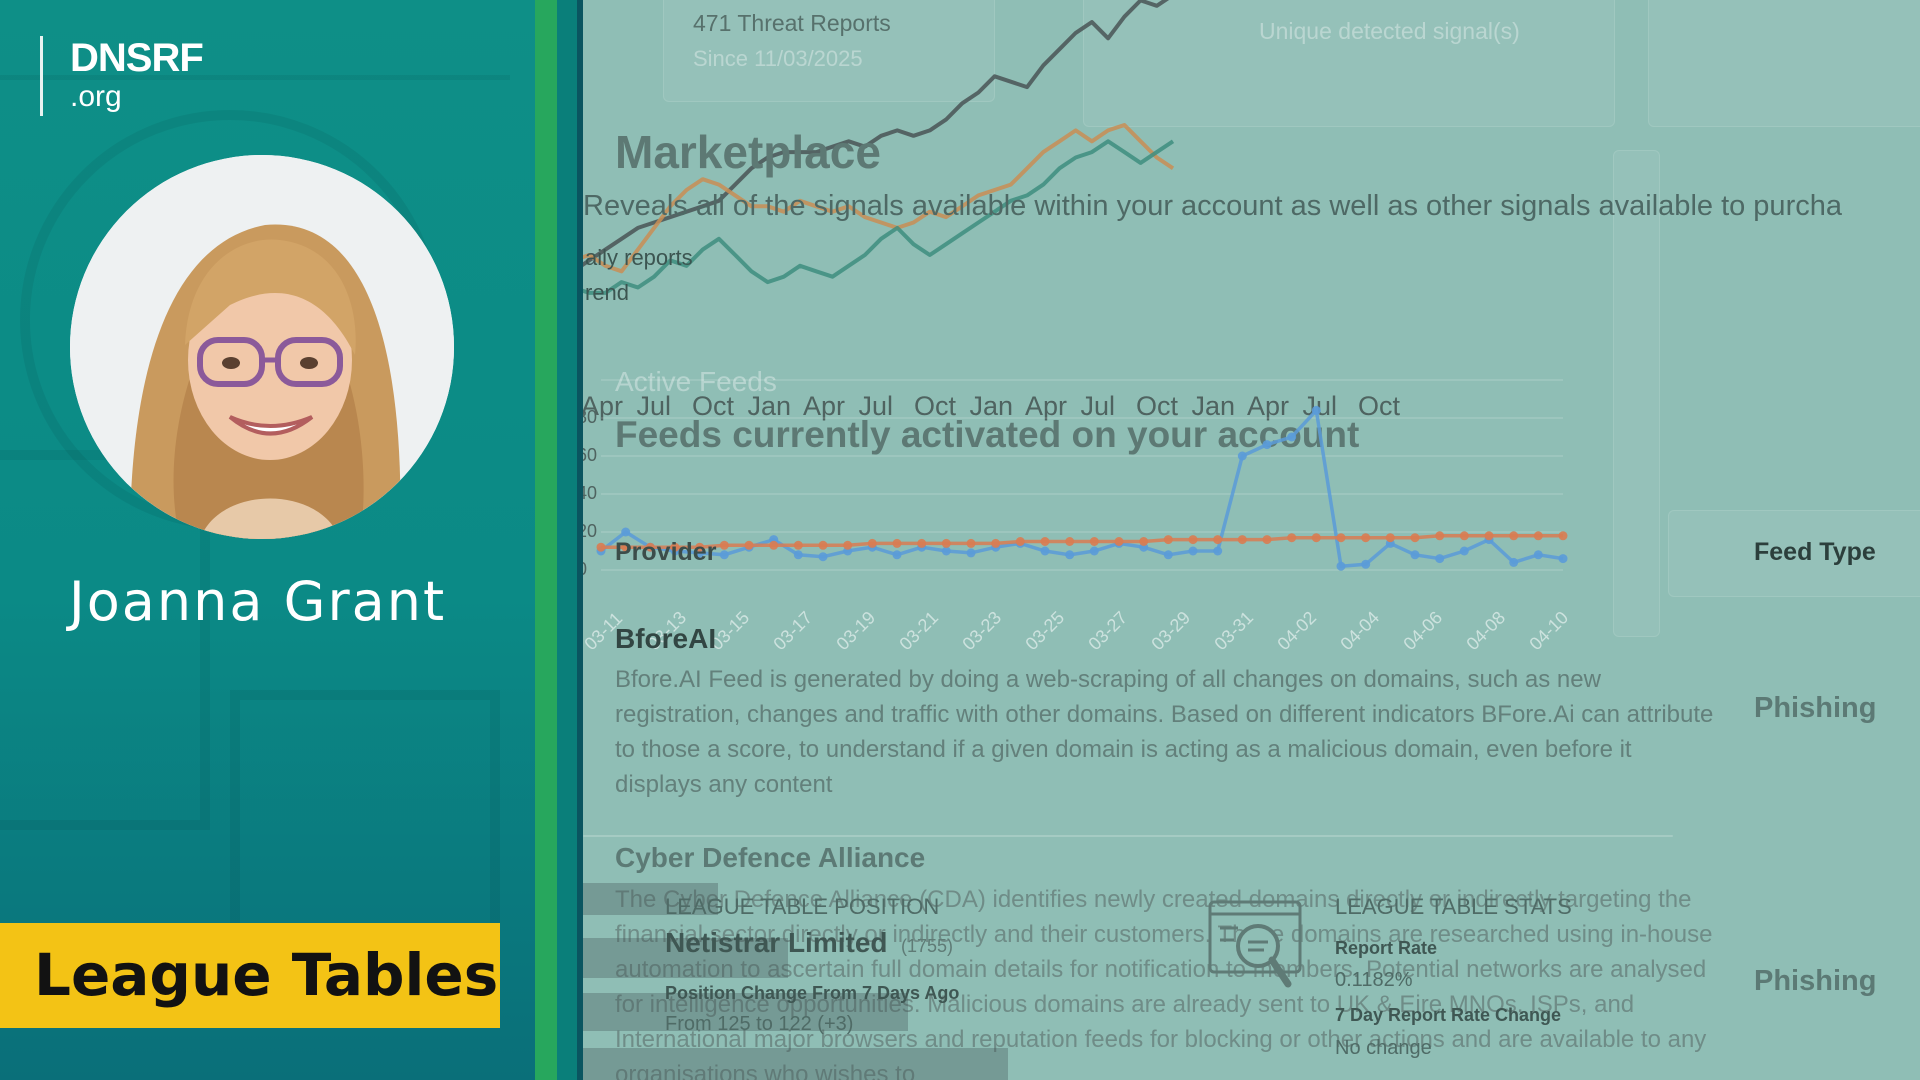  Describe the element at coordinates (1422, 630) in the screenshot. I see `daily-x-tick-label: 04-06` at that location.